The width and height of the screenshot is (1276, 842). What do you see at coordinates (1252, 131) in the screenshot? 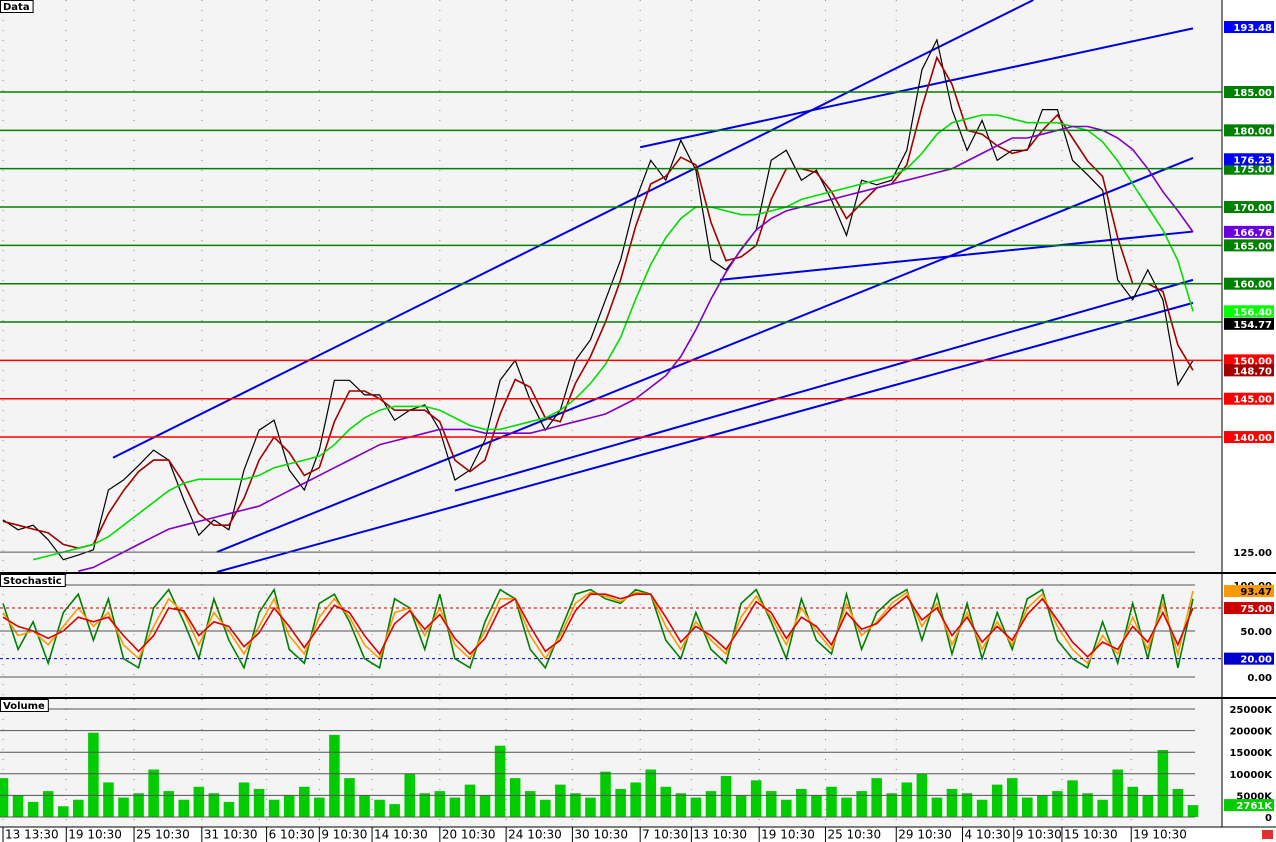
I see `y-tick-label: 180.00` at bounding box center [1252, 131].